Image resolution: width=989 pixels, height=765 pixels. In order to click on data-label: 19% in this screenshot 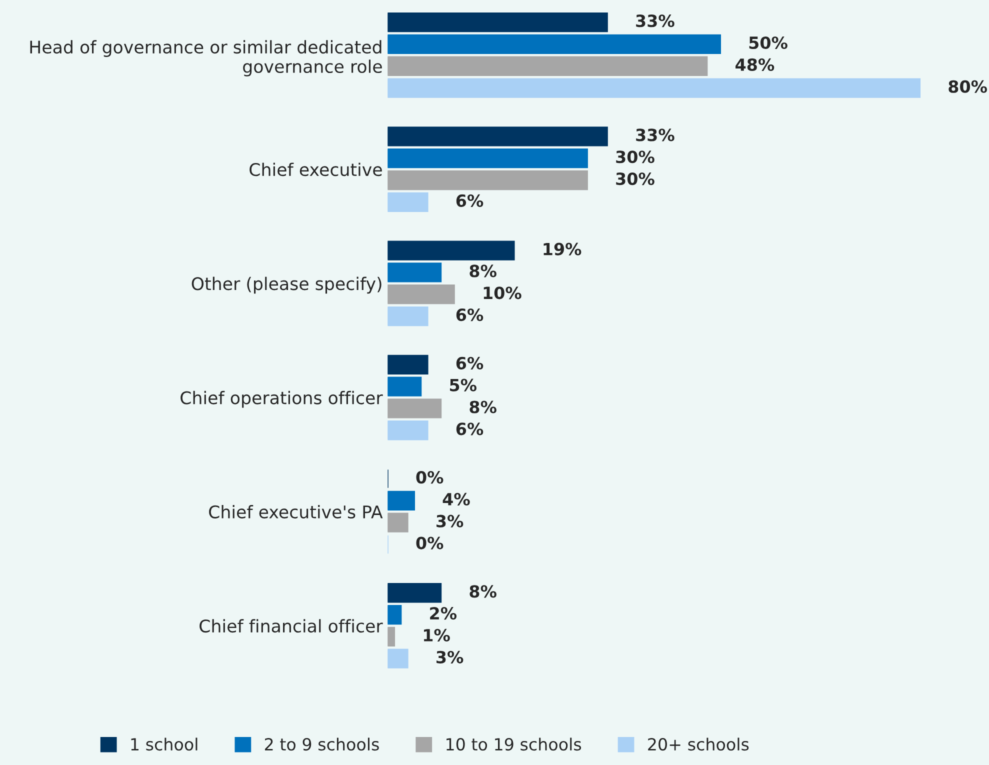, I will do `click(563, 249)`.